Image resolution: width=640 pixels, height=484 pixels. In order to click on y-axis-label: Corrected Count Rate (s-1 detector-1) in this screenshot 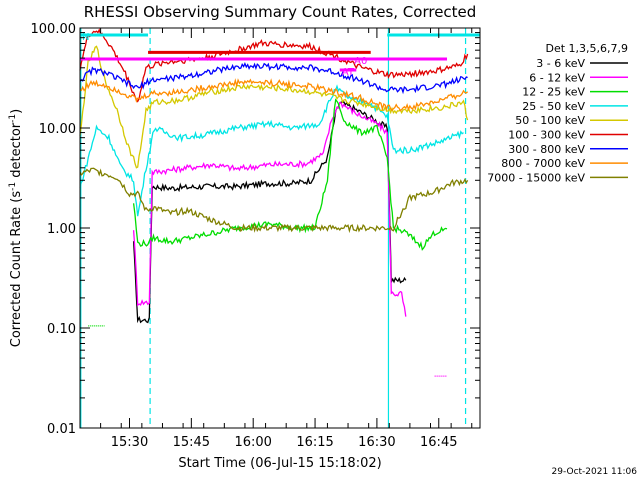, I will do `click(16, 228)`.